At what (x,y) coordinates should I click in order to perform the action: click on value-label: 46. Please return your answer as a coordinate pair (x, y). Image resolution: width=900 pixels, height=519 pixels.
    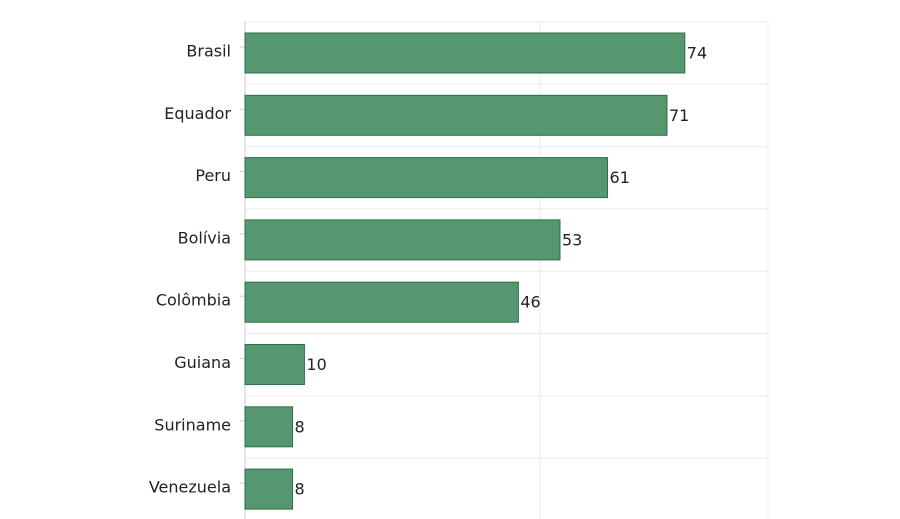
    Looking at the image, I should click on (530, 302).